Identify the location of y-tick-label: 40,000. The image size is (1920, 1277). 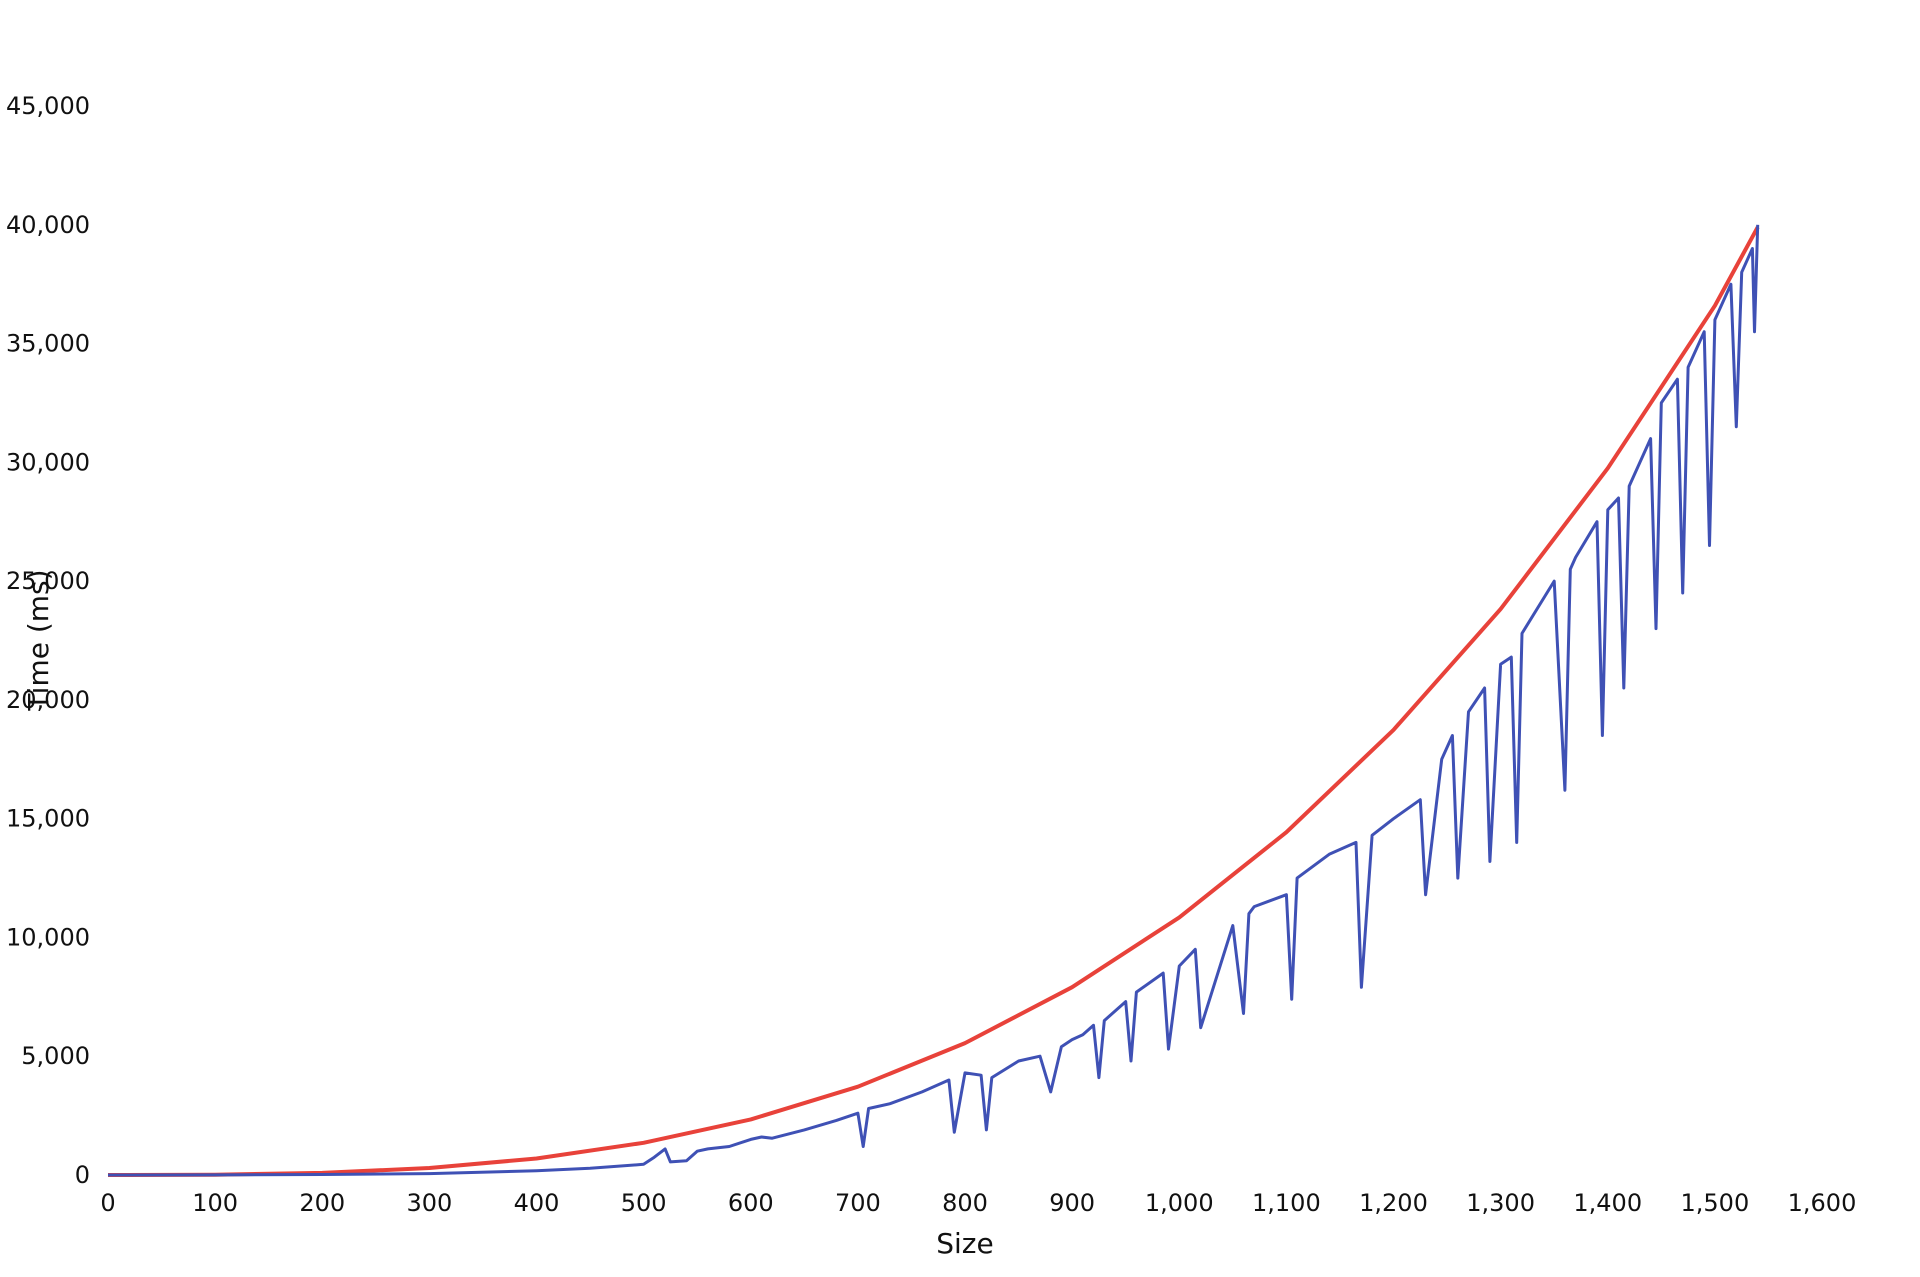
(48, 225).